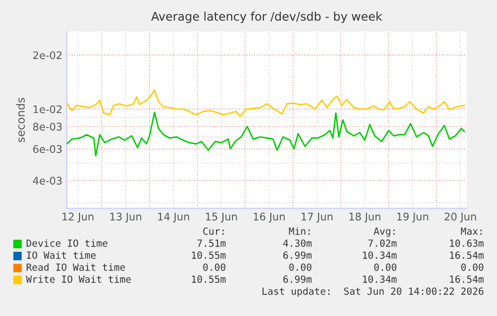  What do you see at coordinates (299, 231) in the screenshot?
I see `text: Min:` at bounding box center [299, 231].